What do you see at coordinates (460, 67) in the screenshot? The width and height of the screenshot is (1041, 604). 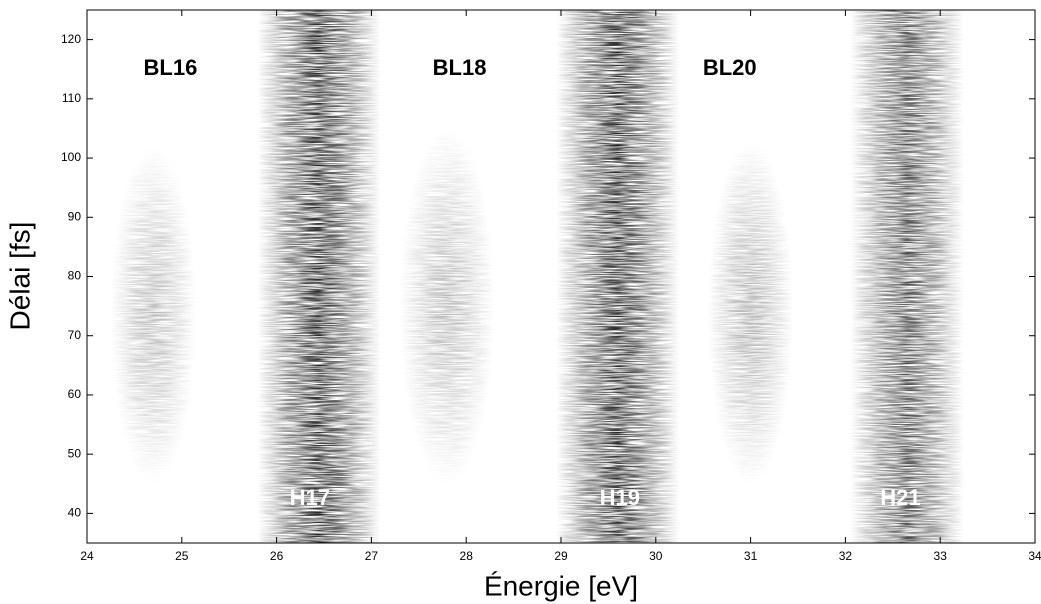 I see `band-label: BL18` at bounding box center [460, 67].